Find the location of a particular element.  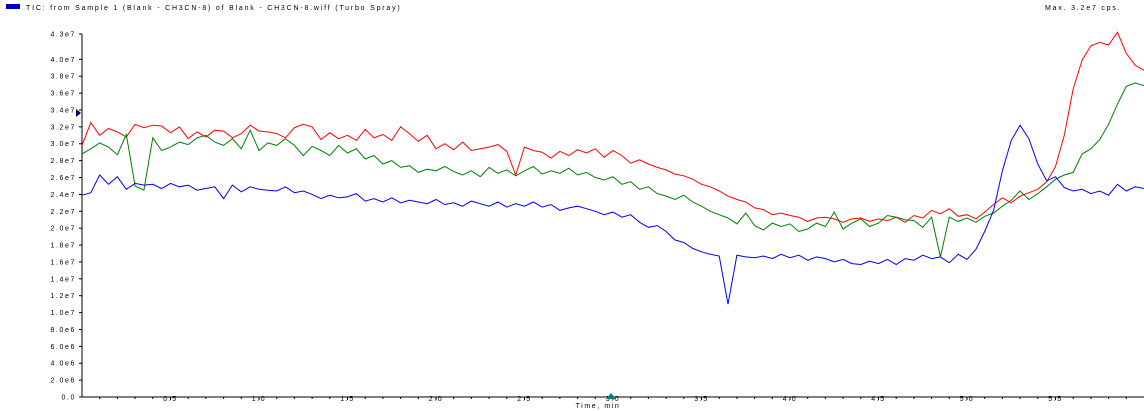

x-tick-label: 5.0 is located at coordinates (967, 399).